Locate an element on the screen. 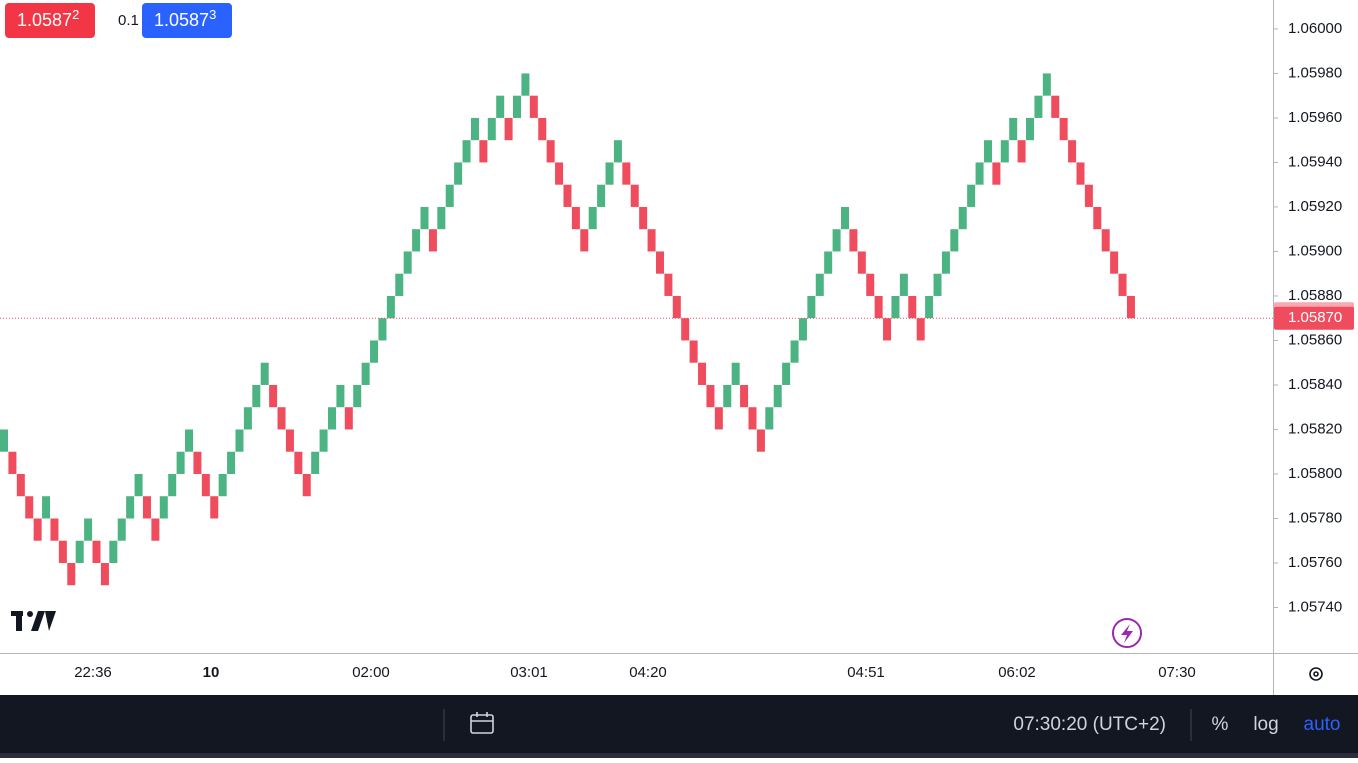 The height and width of the screenshot is (763, 1358). log-toggle: log is located at coordinates (1265, 724).